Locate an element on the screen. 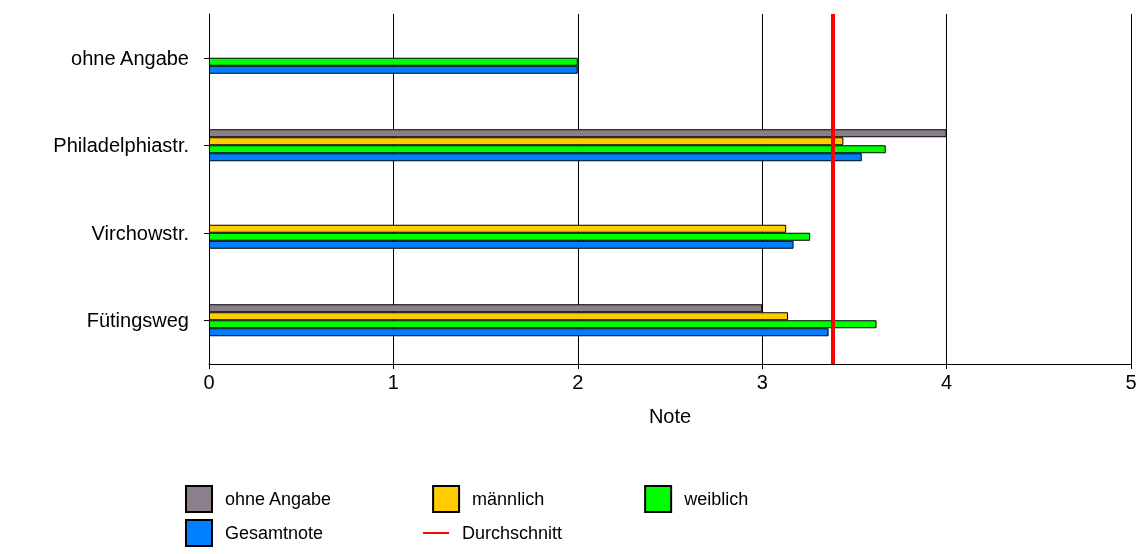 Image resolution: width=1140 pixels, height=554 pixels. y-tick-label: Fütingsweg is located at coordinates (137, 320).